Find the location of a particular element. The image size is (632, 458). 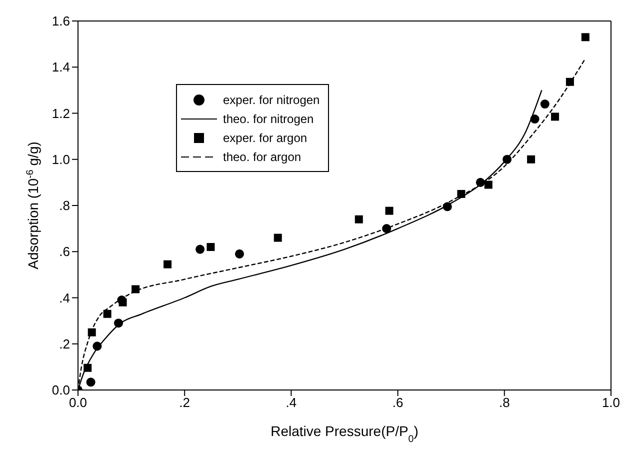

y-tick-label: .2 is located at coordinates (64, 344).